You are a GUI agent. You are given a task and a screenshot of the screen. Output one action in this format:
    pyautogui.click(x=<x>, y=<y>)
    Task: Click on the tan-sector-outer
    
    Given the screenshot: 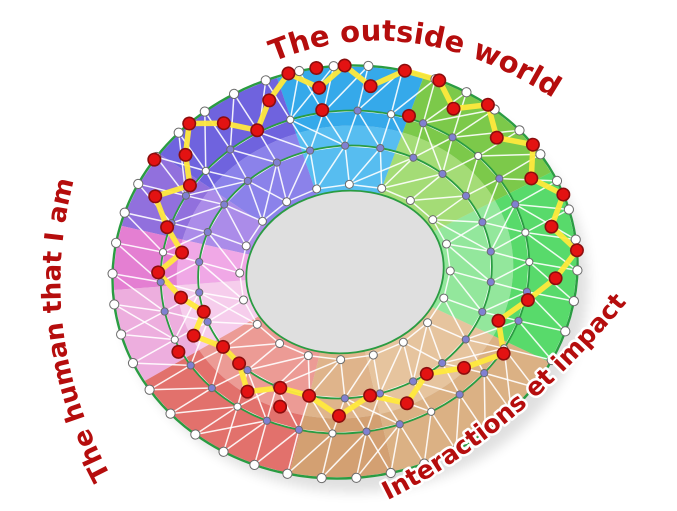 What is the action you would take?
    pyautogui.click(x=465, y=404)
    